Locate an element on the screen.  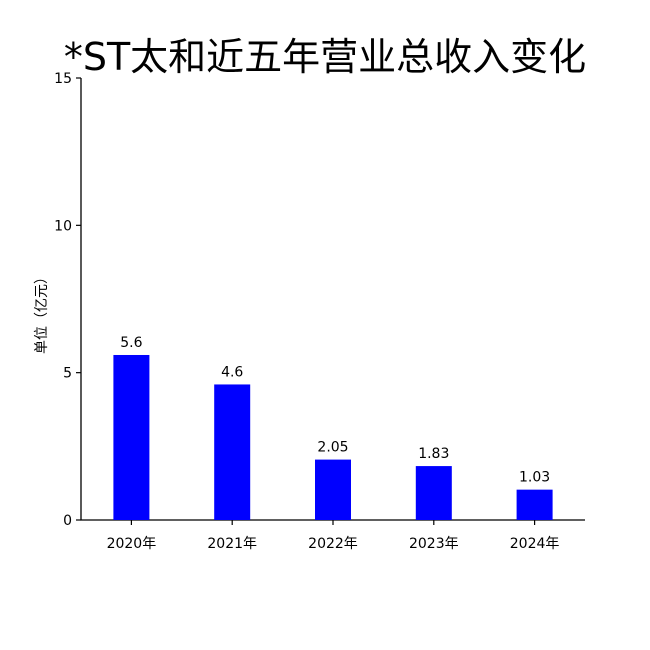
x-tick-label: 2022年 is located at coordinates (333, 544).